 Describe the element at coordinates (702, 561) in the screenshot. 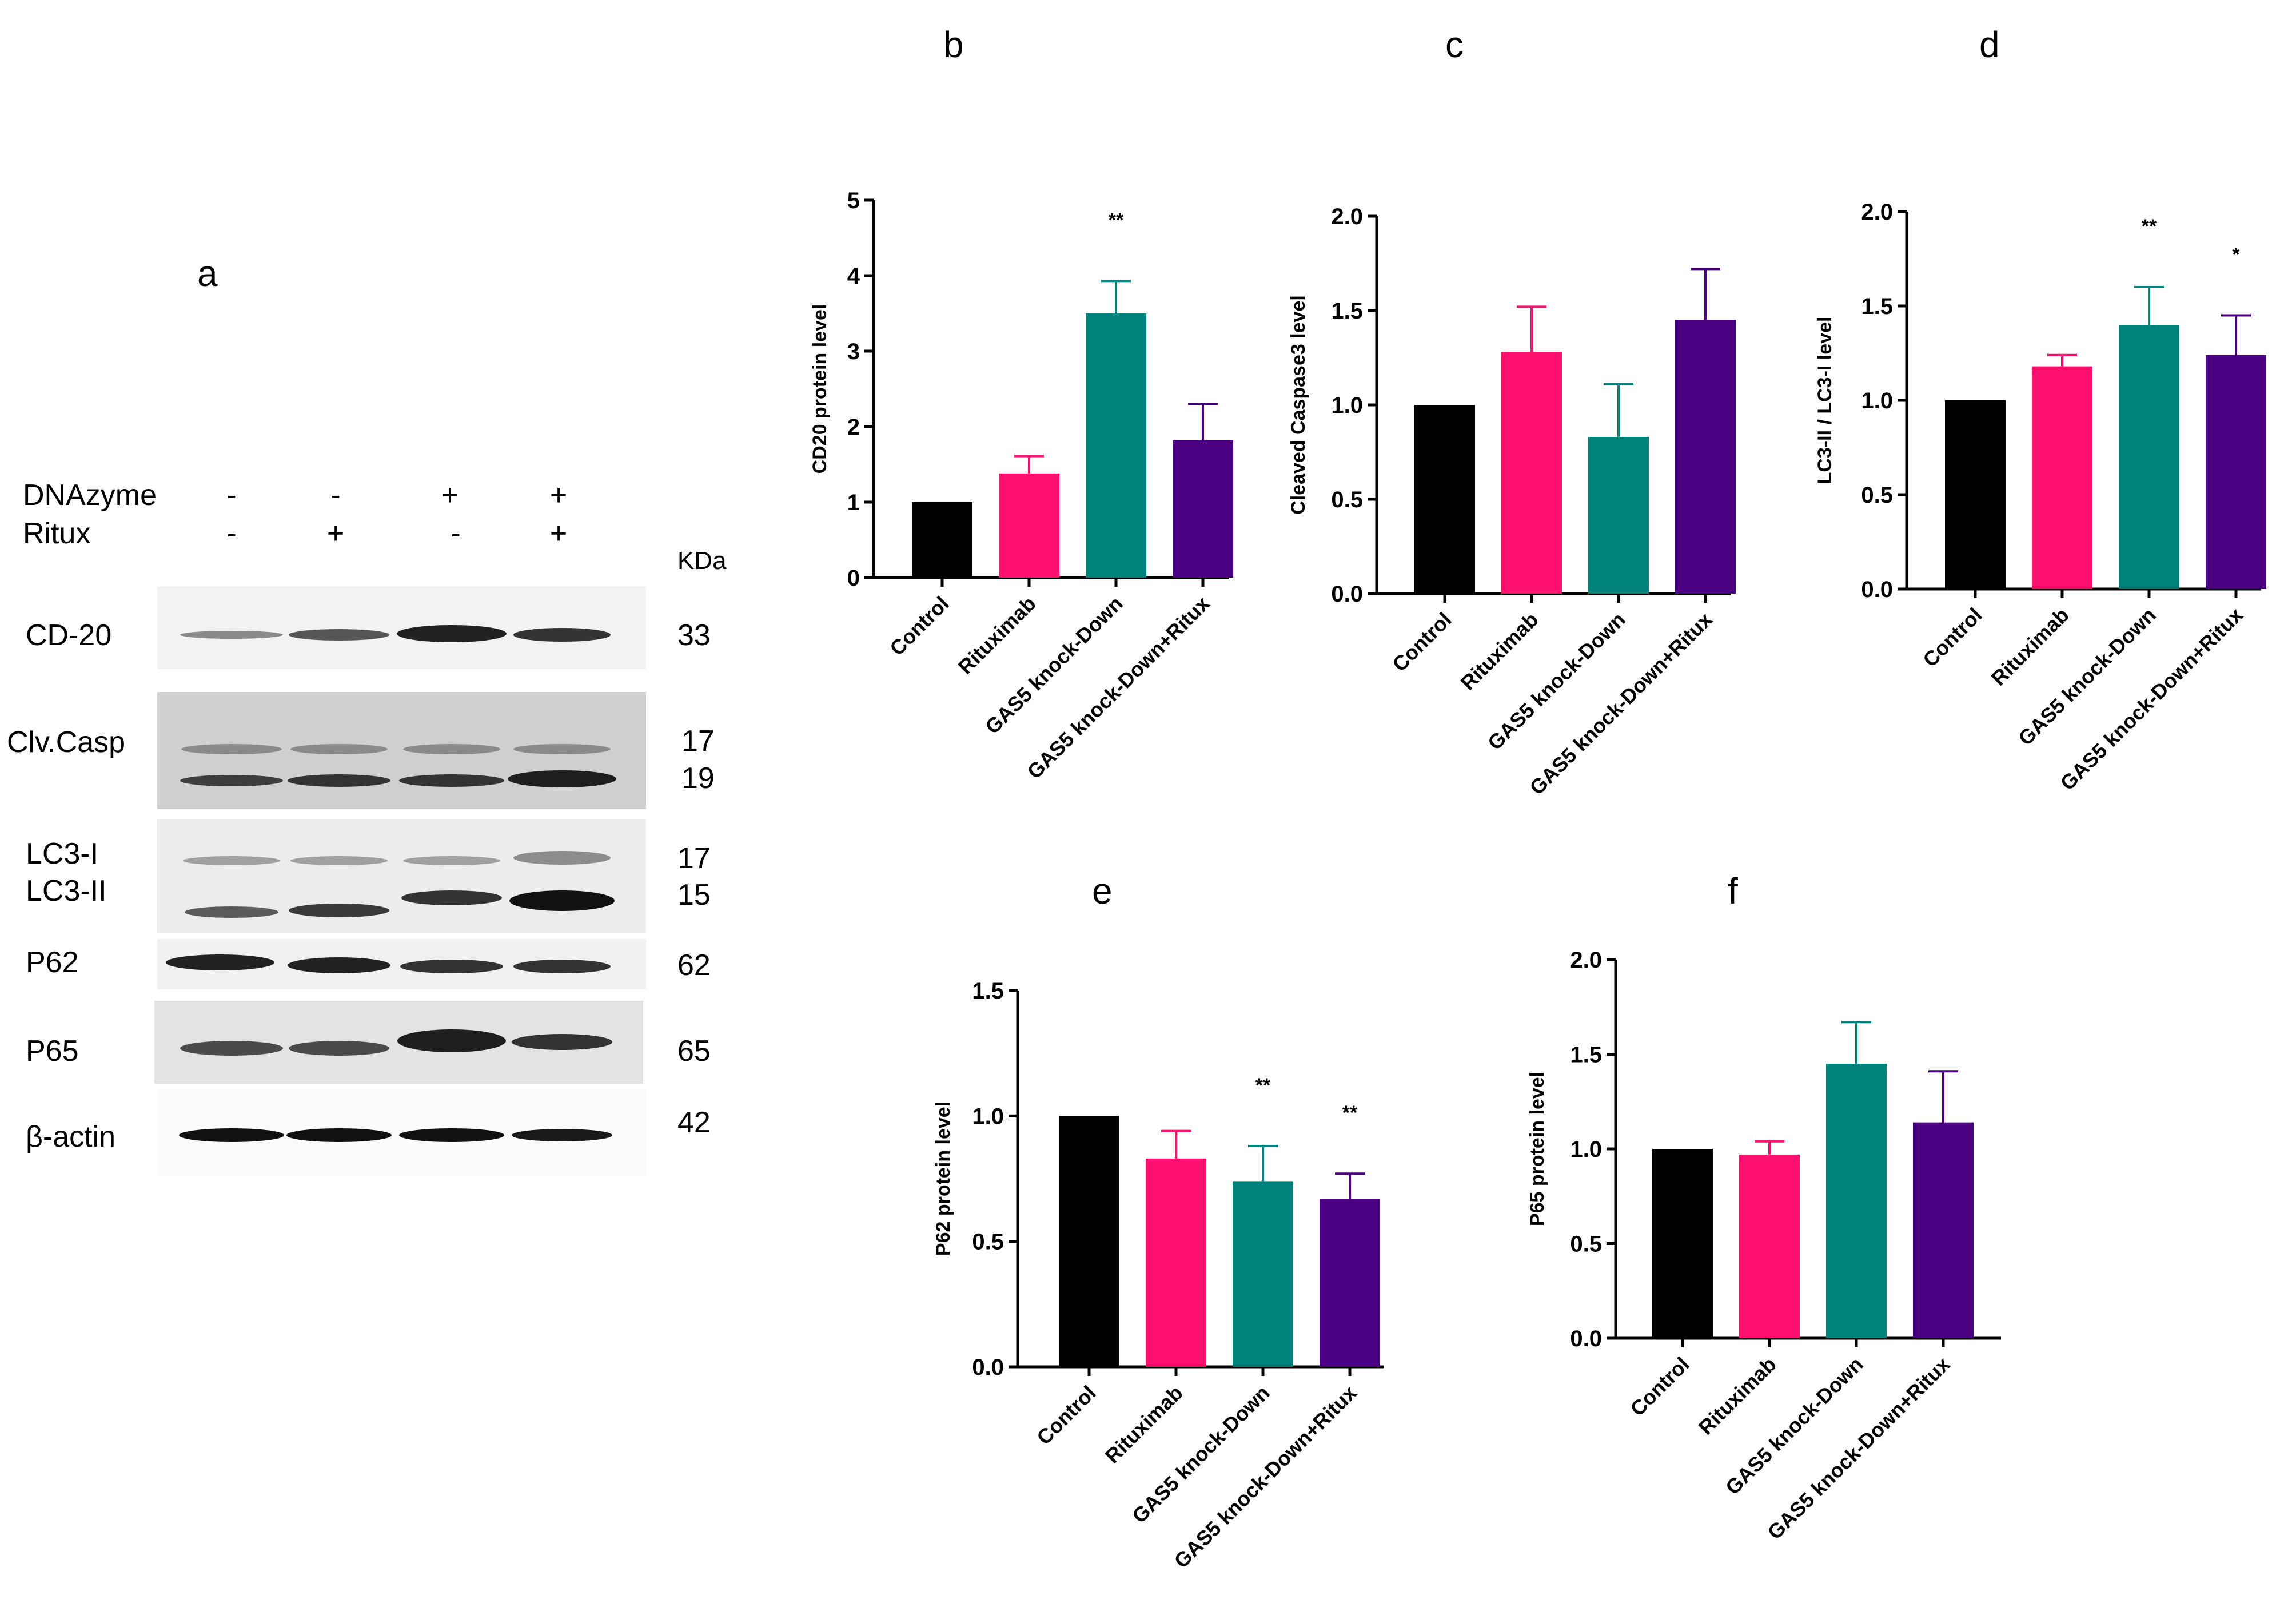

I see `kda-header: KDa` at that location.